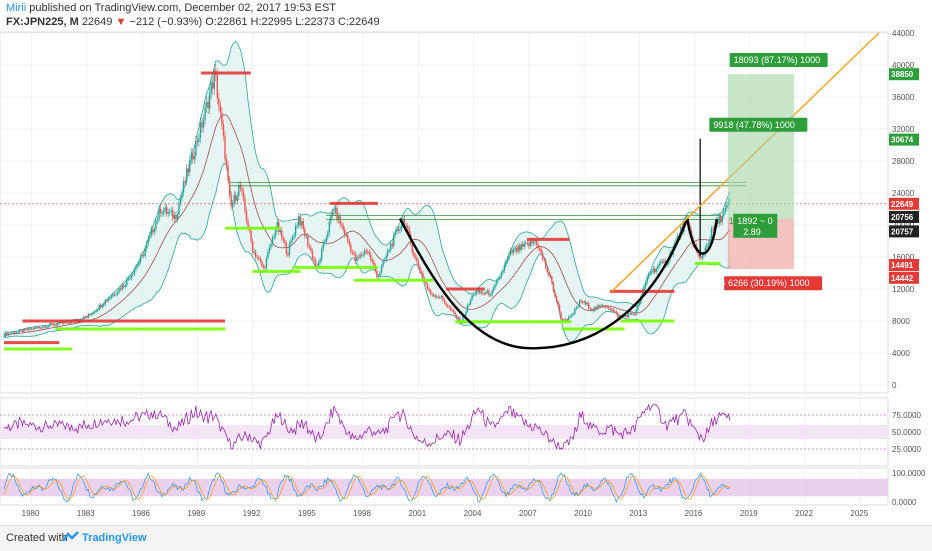  I want to click on x-tick-label: 1986, so click(141, 513).